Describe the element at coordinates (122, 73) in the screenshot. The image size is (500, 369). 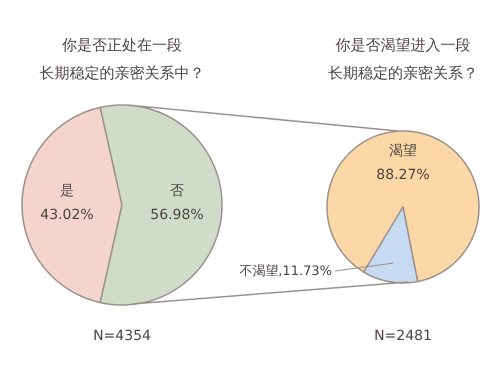
I see `chart-subtitle: 长期稳定的亲密关系中？` at that location.